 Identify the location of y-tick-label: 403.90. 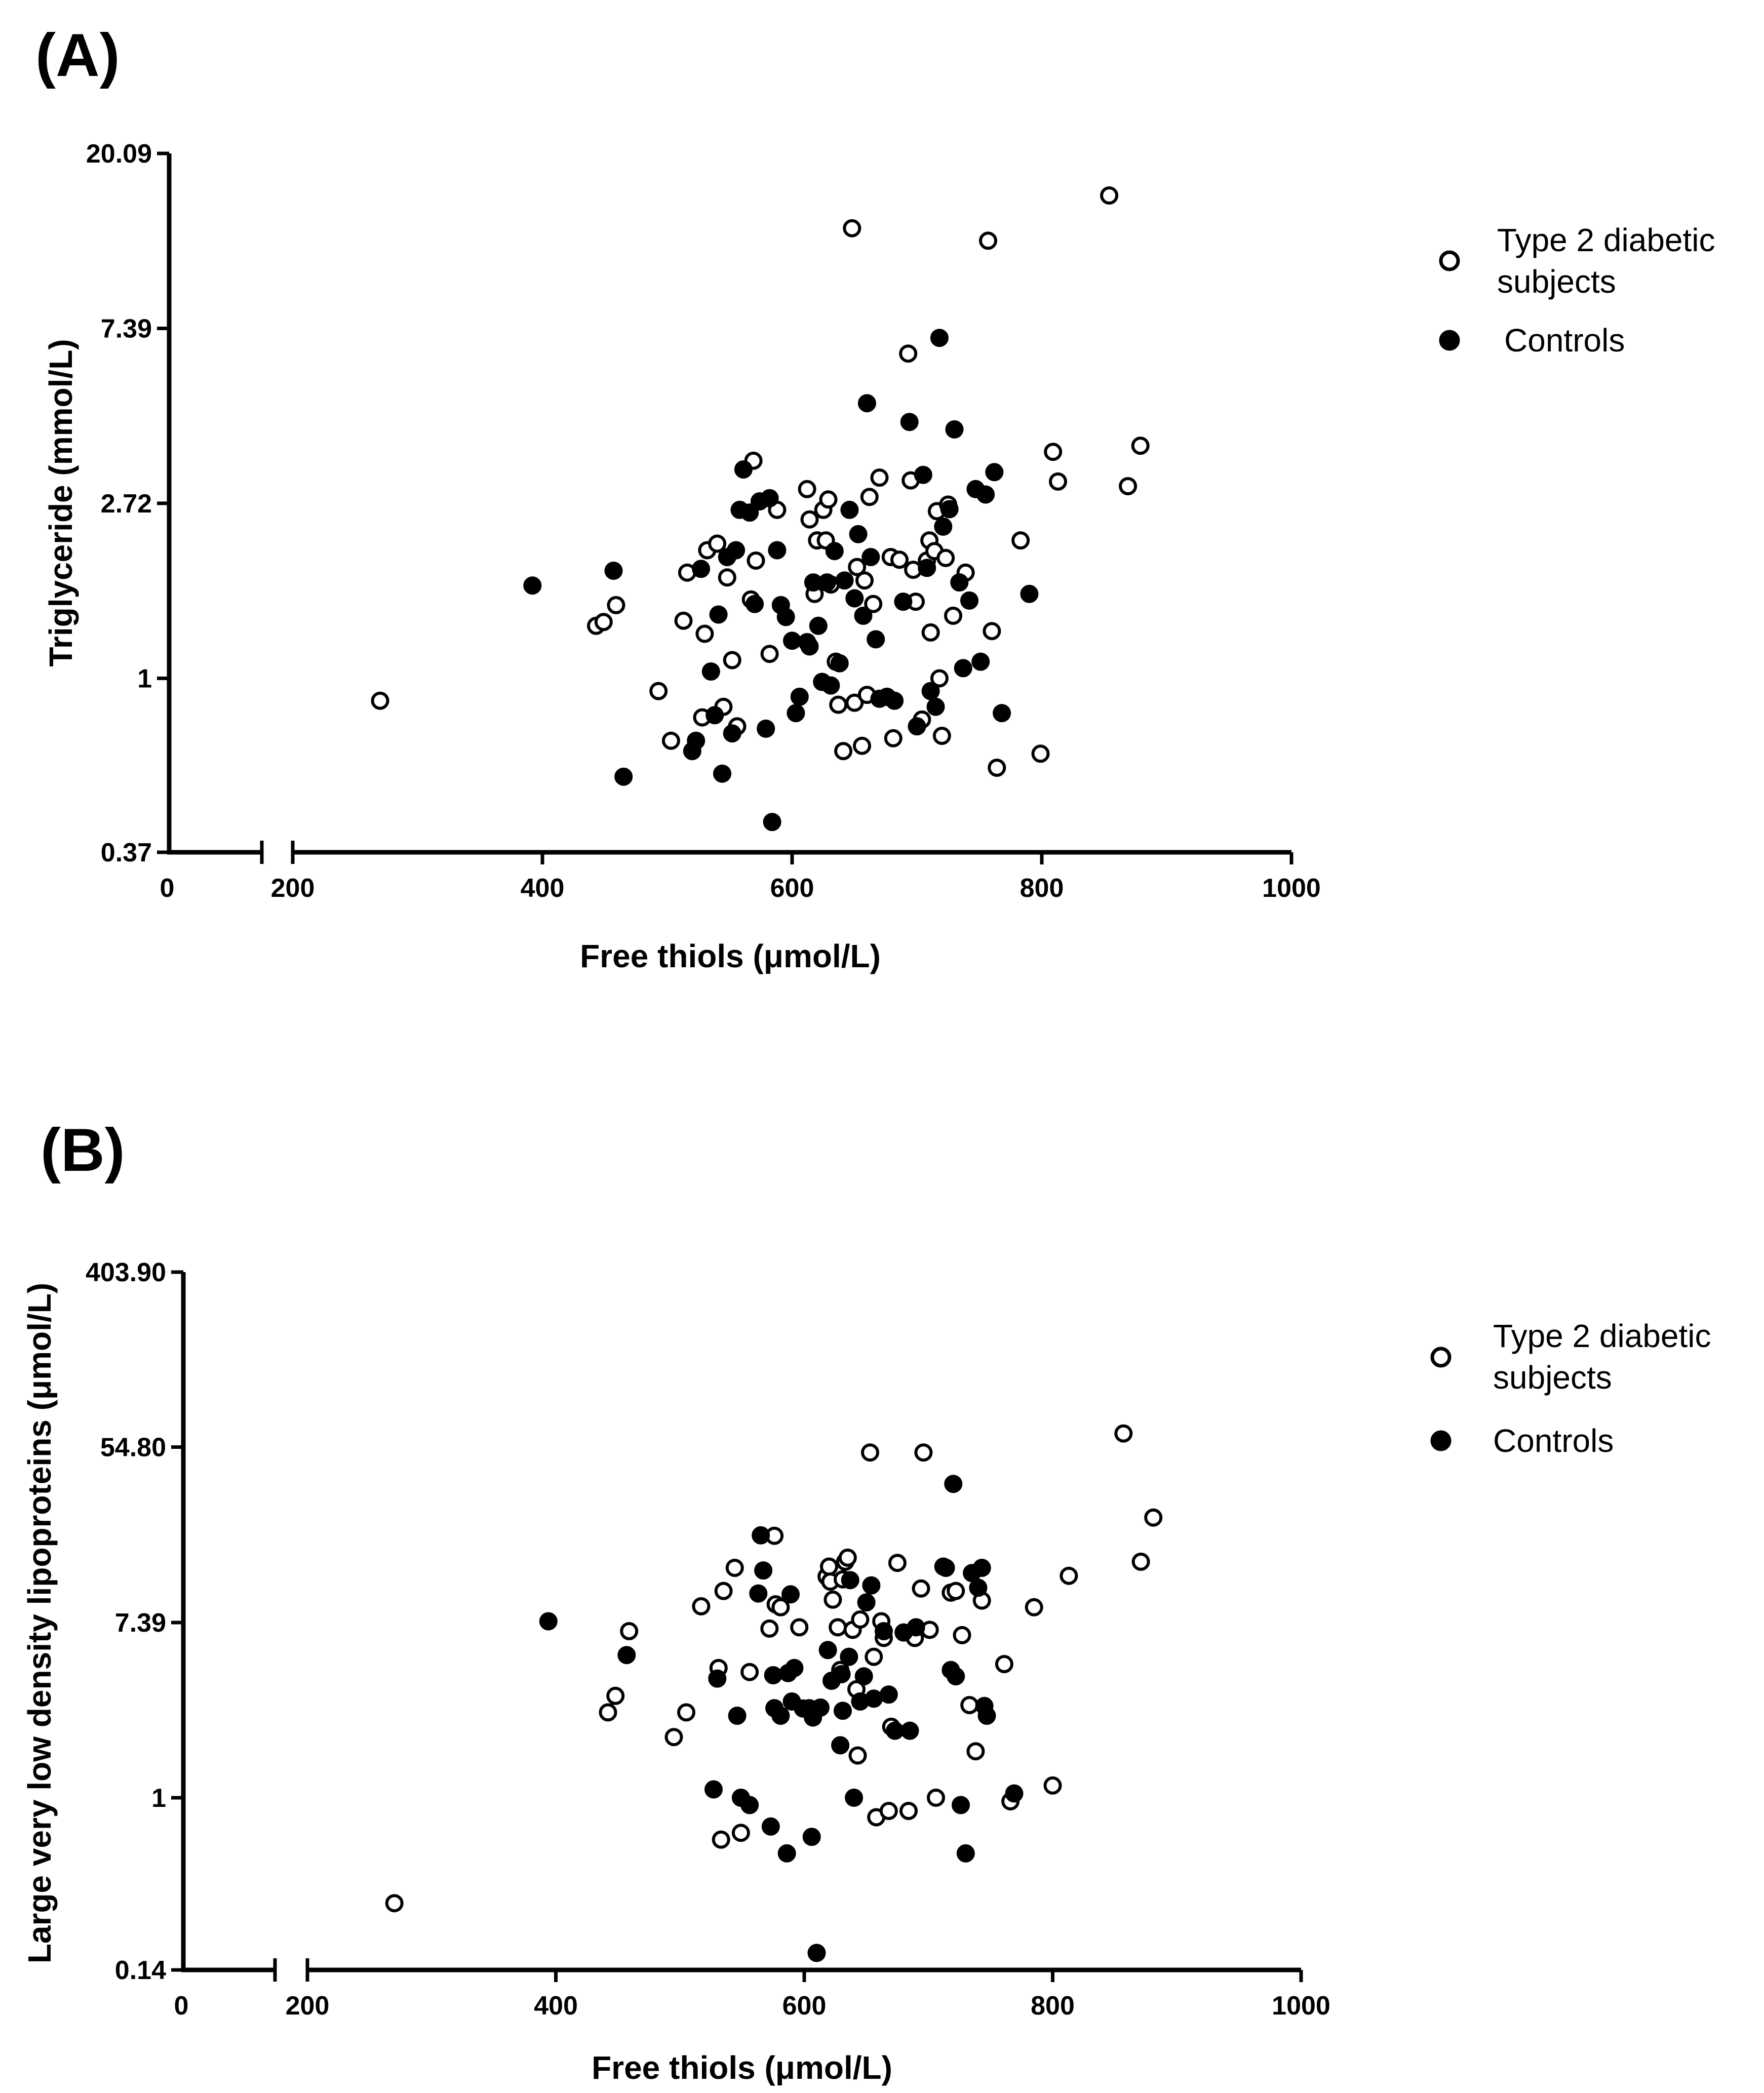
(126, 1272).